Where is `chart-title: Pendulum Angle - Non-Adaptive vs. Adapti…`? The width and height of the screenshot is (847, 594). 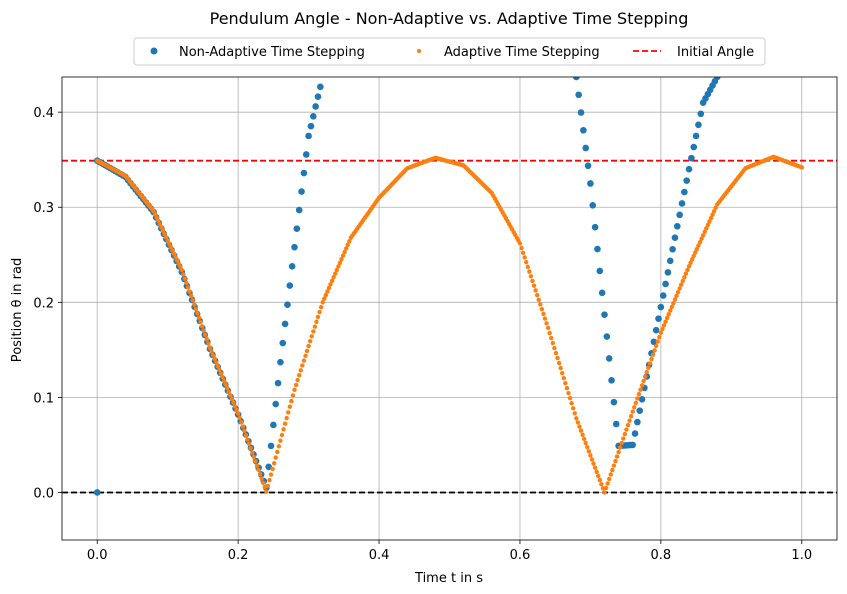 chart-title: Pendulum Angle - Non-Adaptive vs. Adapti… is located at coordinates (449, 18).